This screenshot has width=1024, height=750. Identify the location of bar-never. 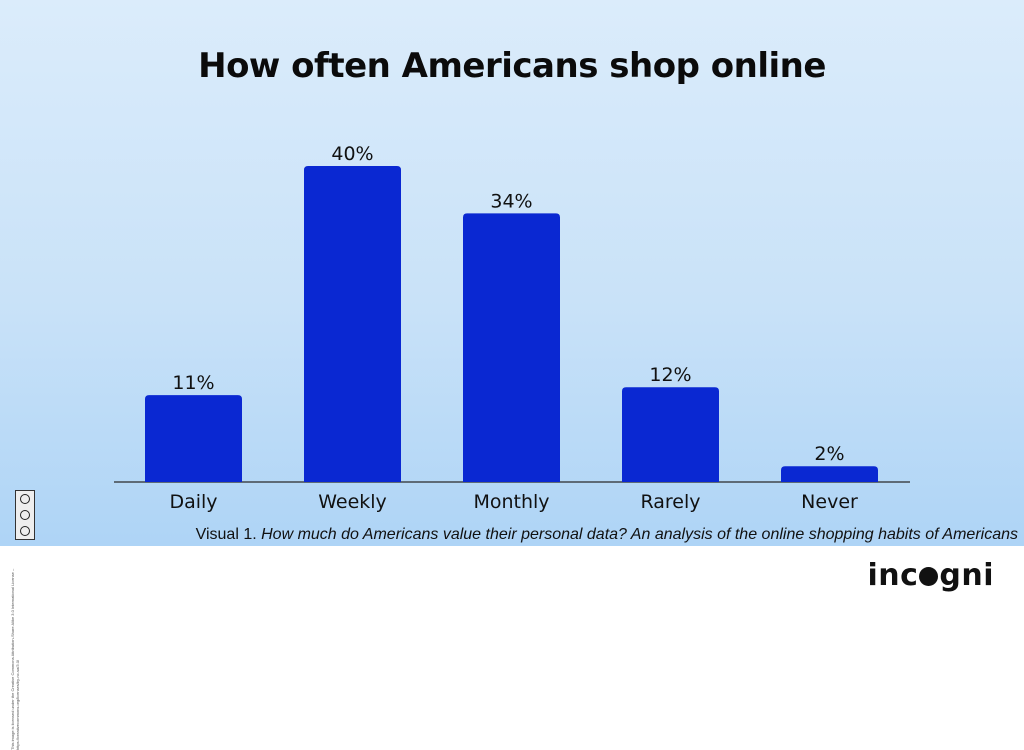
(829, 474).